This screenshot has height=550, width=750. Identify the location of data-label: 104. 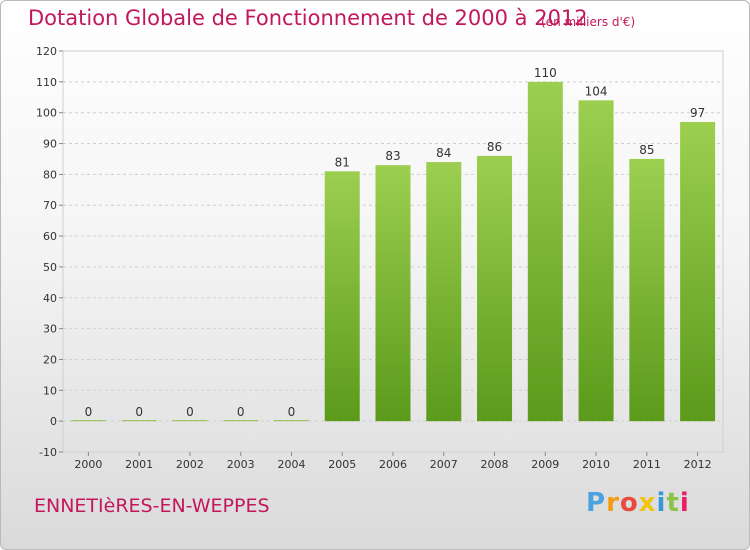
(596, 91).